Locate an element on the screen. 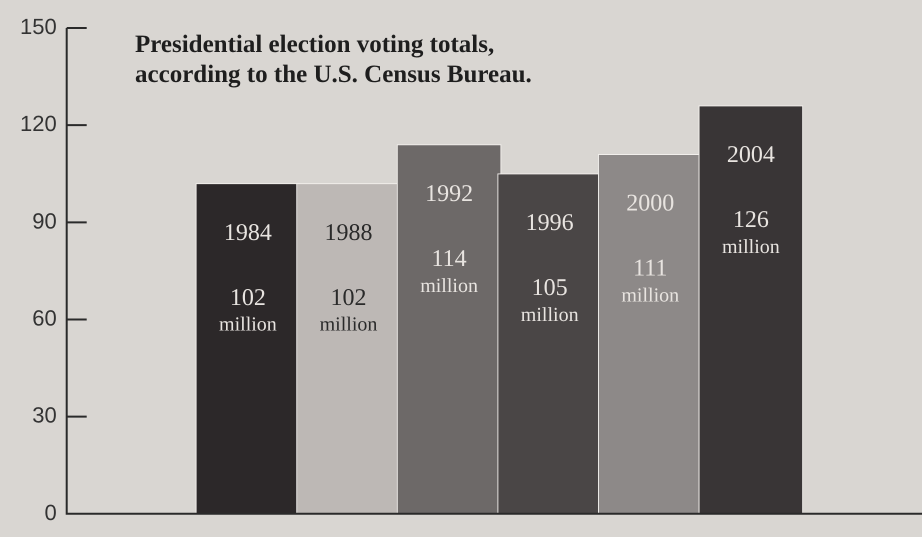 This screenshot has height=537, width=922. y-tick-label: 30 is located at coordinates (44, 415).